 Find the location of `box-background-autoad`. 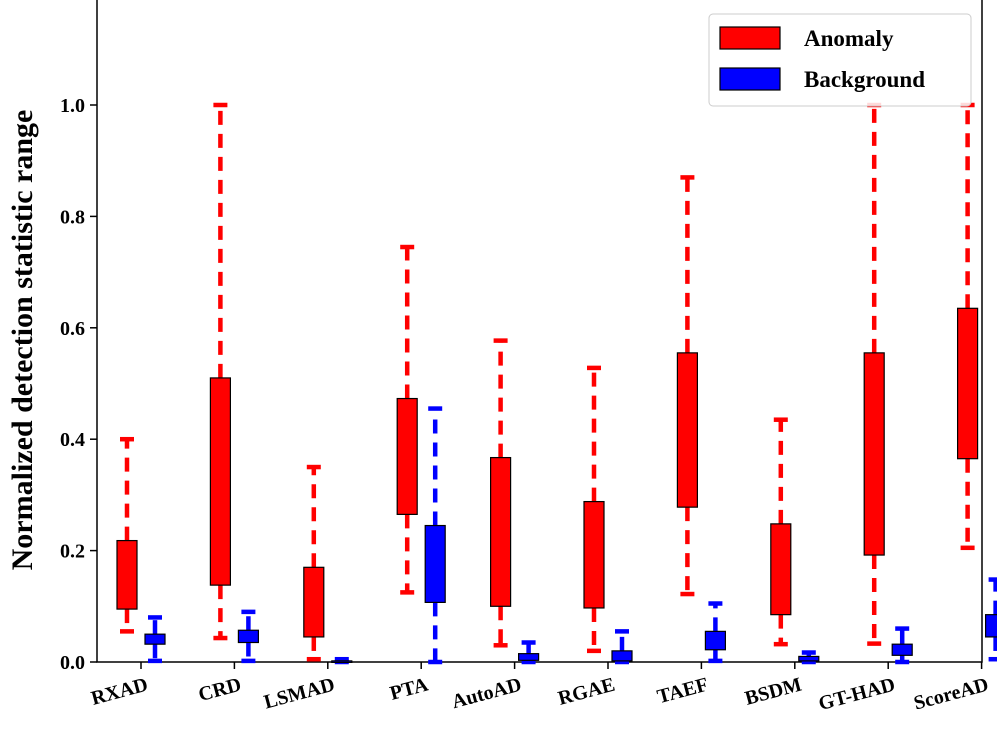

box-background-autoad is located at coordinates (528, 652).